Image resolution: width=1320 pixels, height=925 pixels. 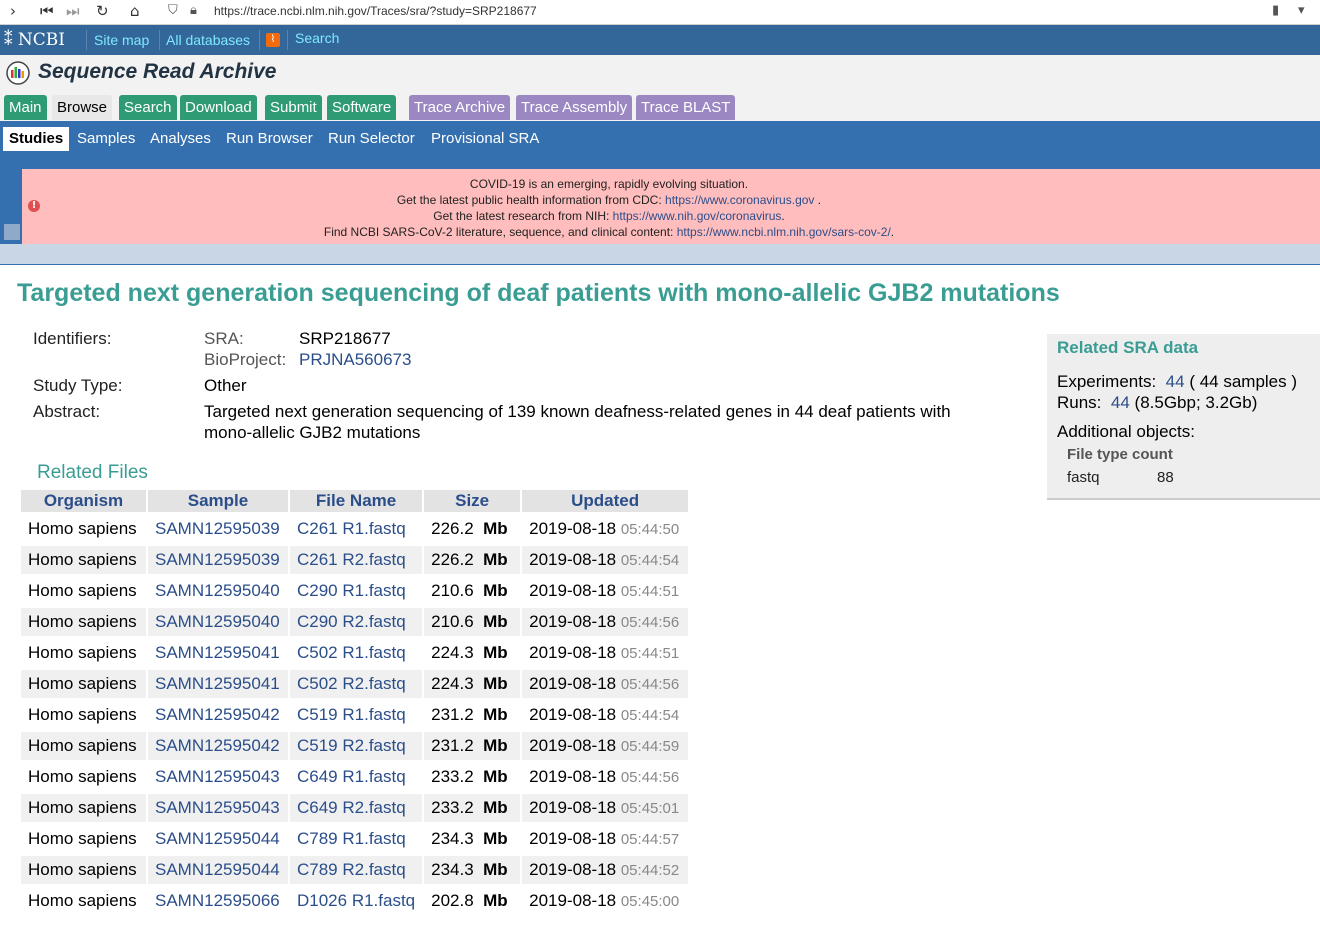 I want to click on reload-icon: ↻, so click(x=102, y=11).